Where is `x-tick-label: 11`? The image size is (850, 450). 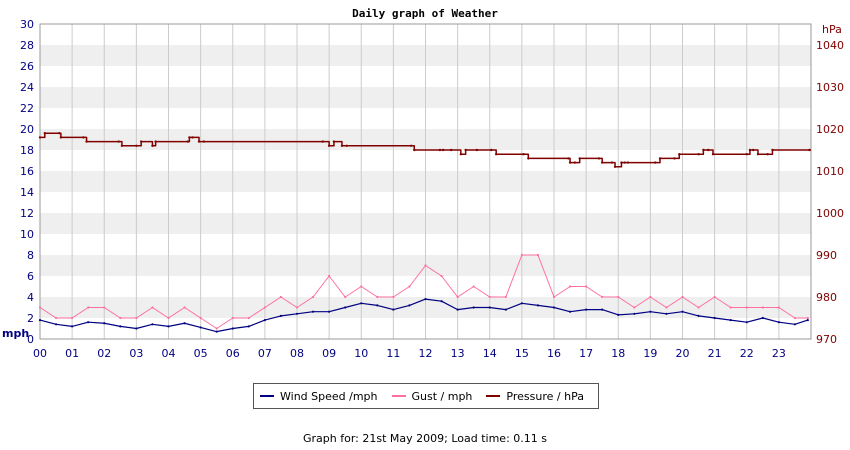
x-tick-label: 11 is located at coordinates (393, 353).